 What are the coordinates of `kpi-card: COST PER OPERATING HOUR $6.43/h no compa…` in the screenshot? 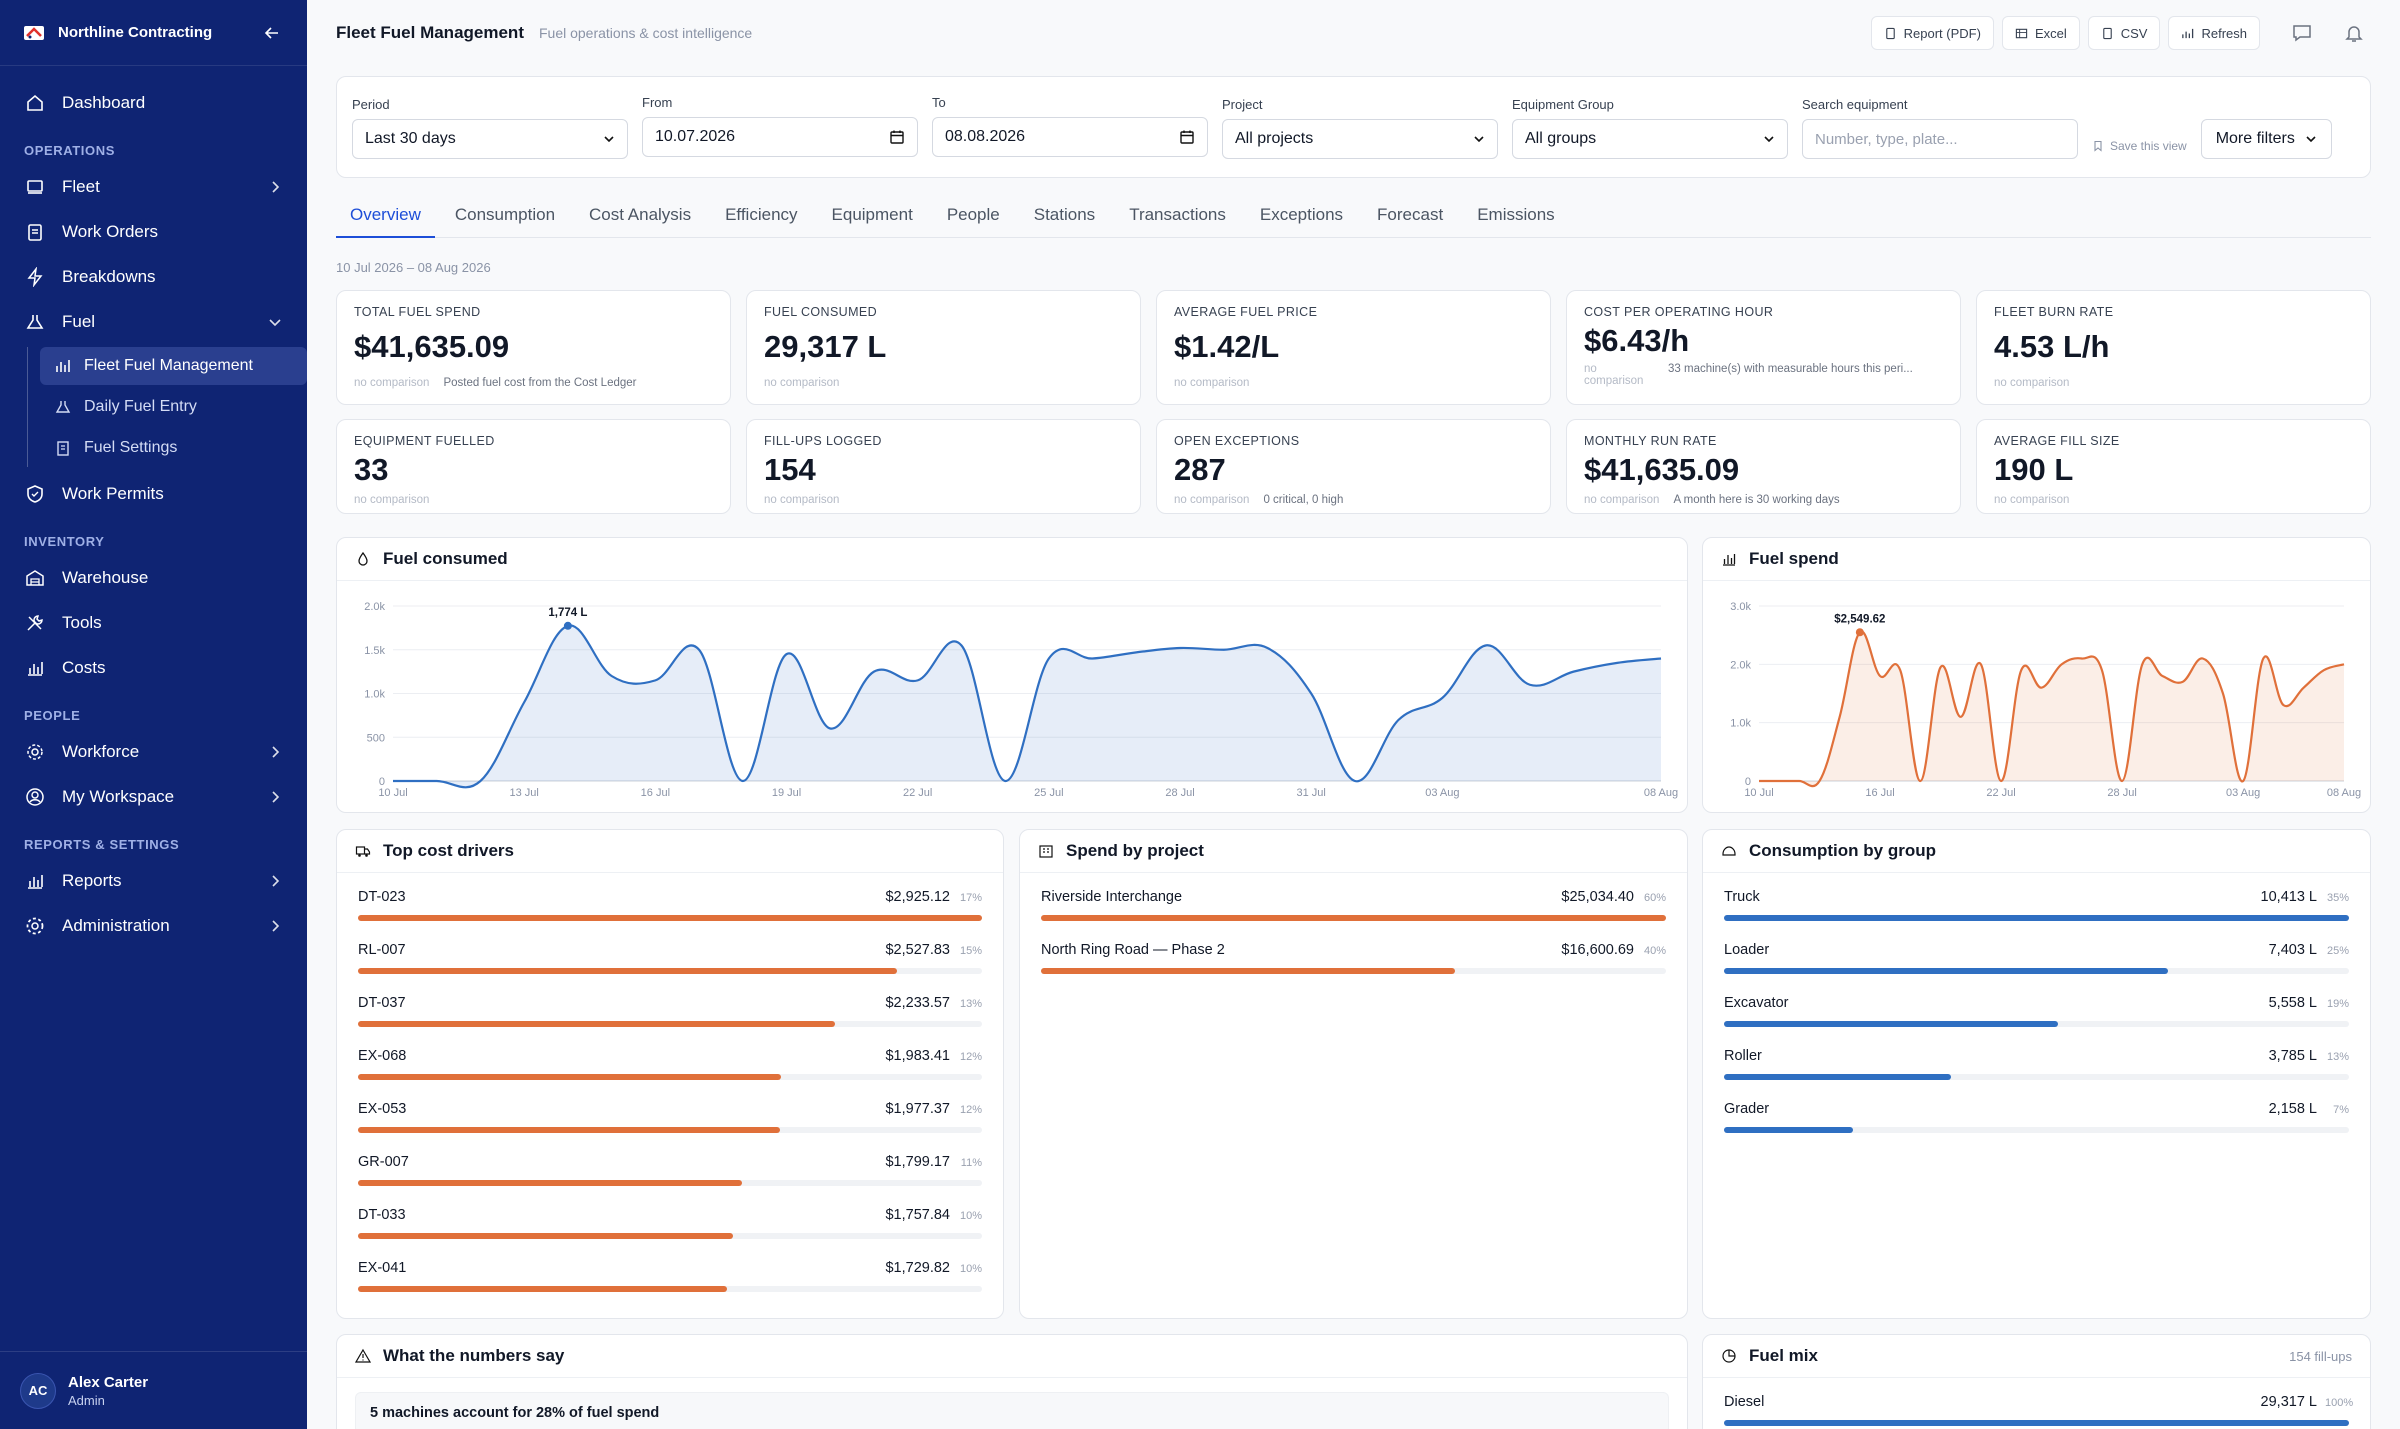 It's located at (1763, 347).